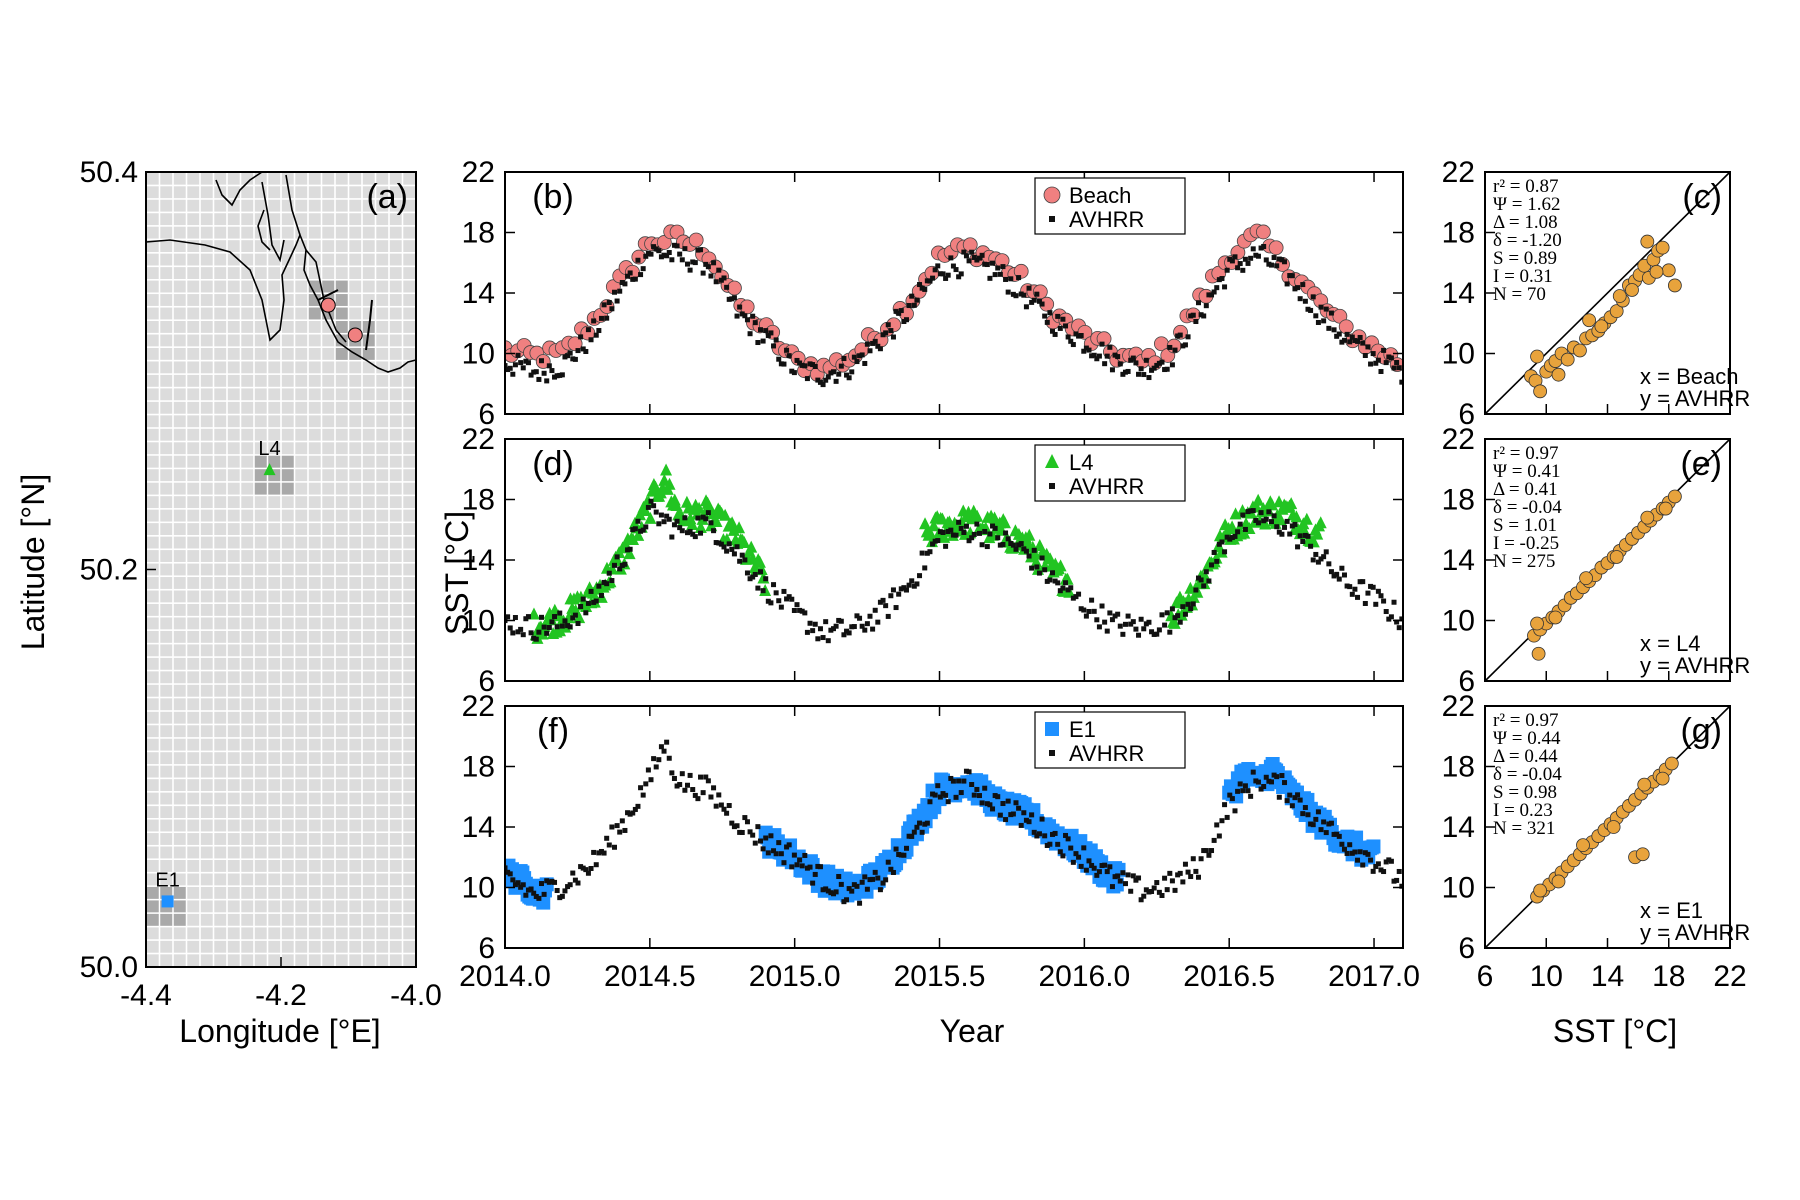 The width and height of the screenshot is (1800, 1200). I want to click on ts-ytick-label: 14, so click(478, 827).